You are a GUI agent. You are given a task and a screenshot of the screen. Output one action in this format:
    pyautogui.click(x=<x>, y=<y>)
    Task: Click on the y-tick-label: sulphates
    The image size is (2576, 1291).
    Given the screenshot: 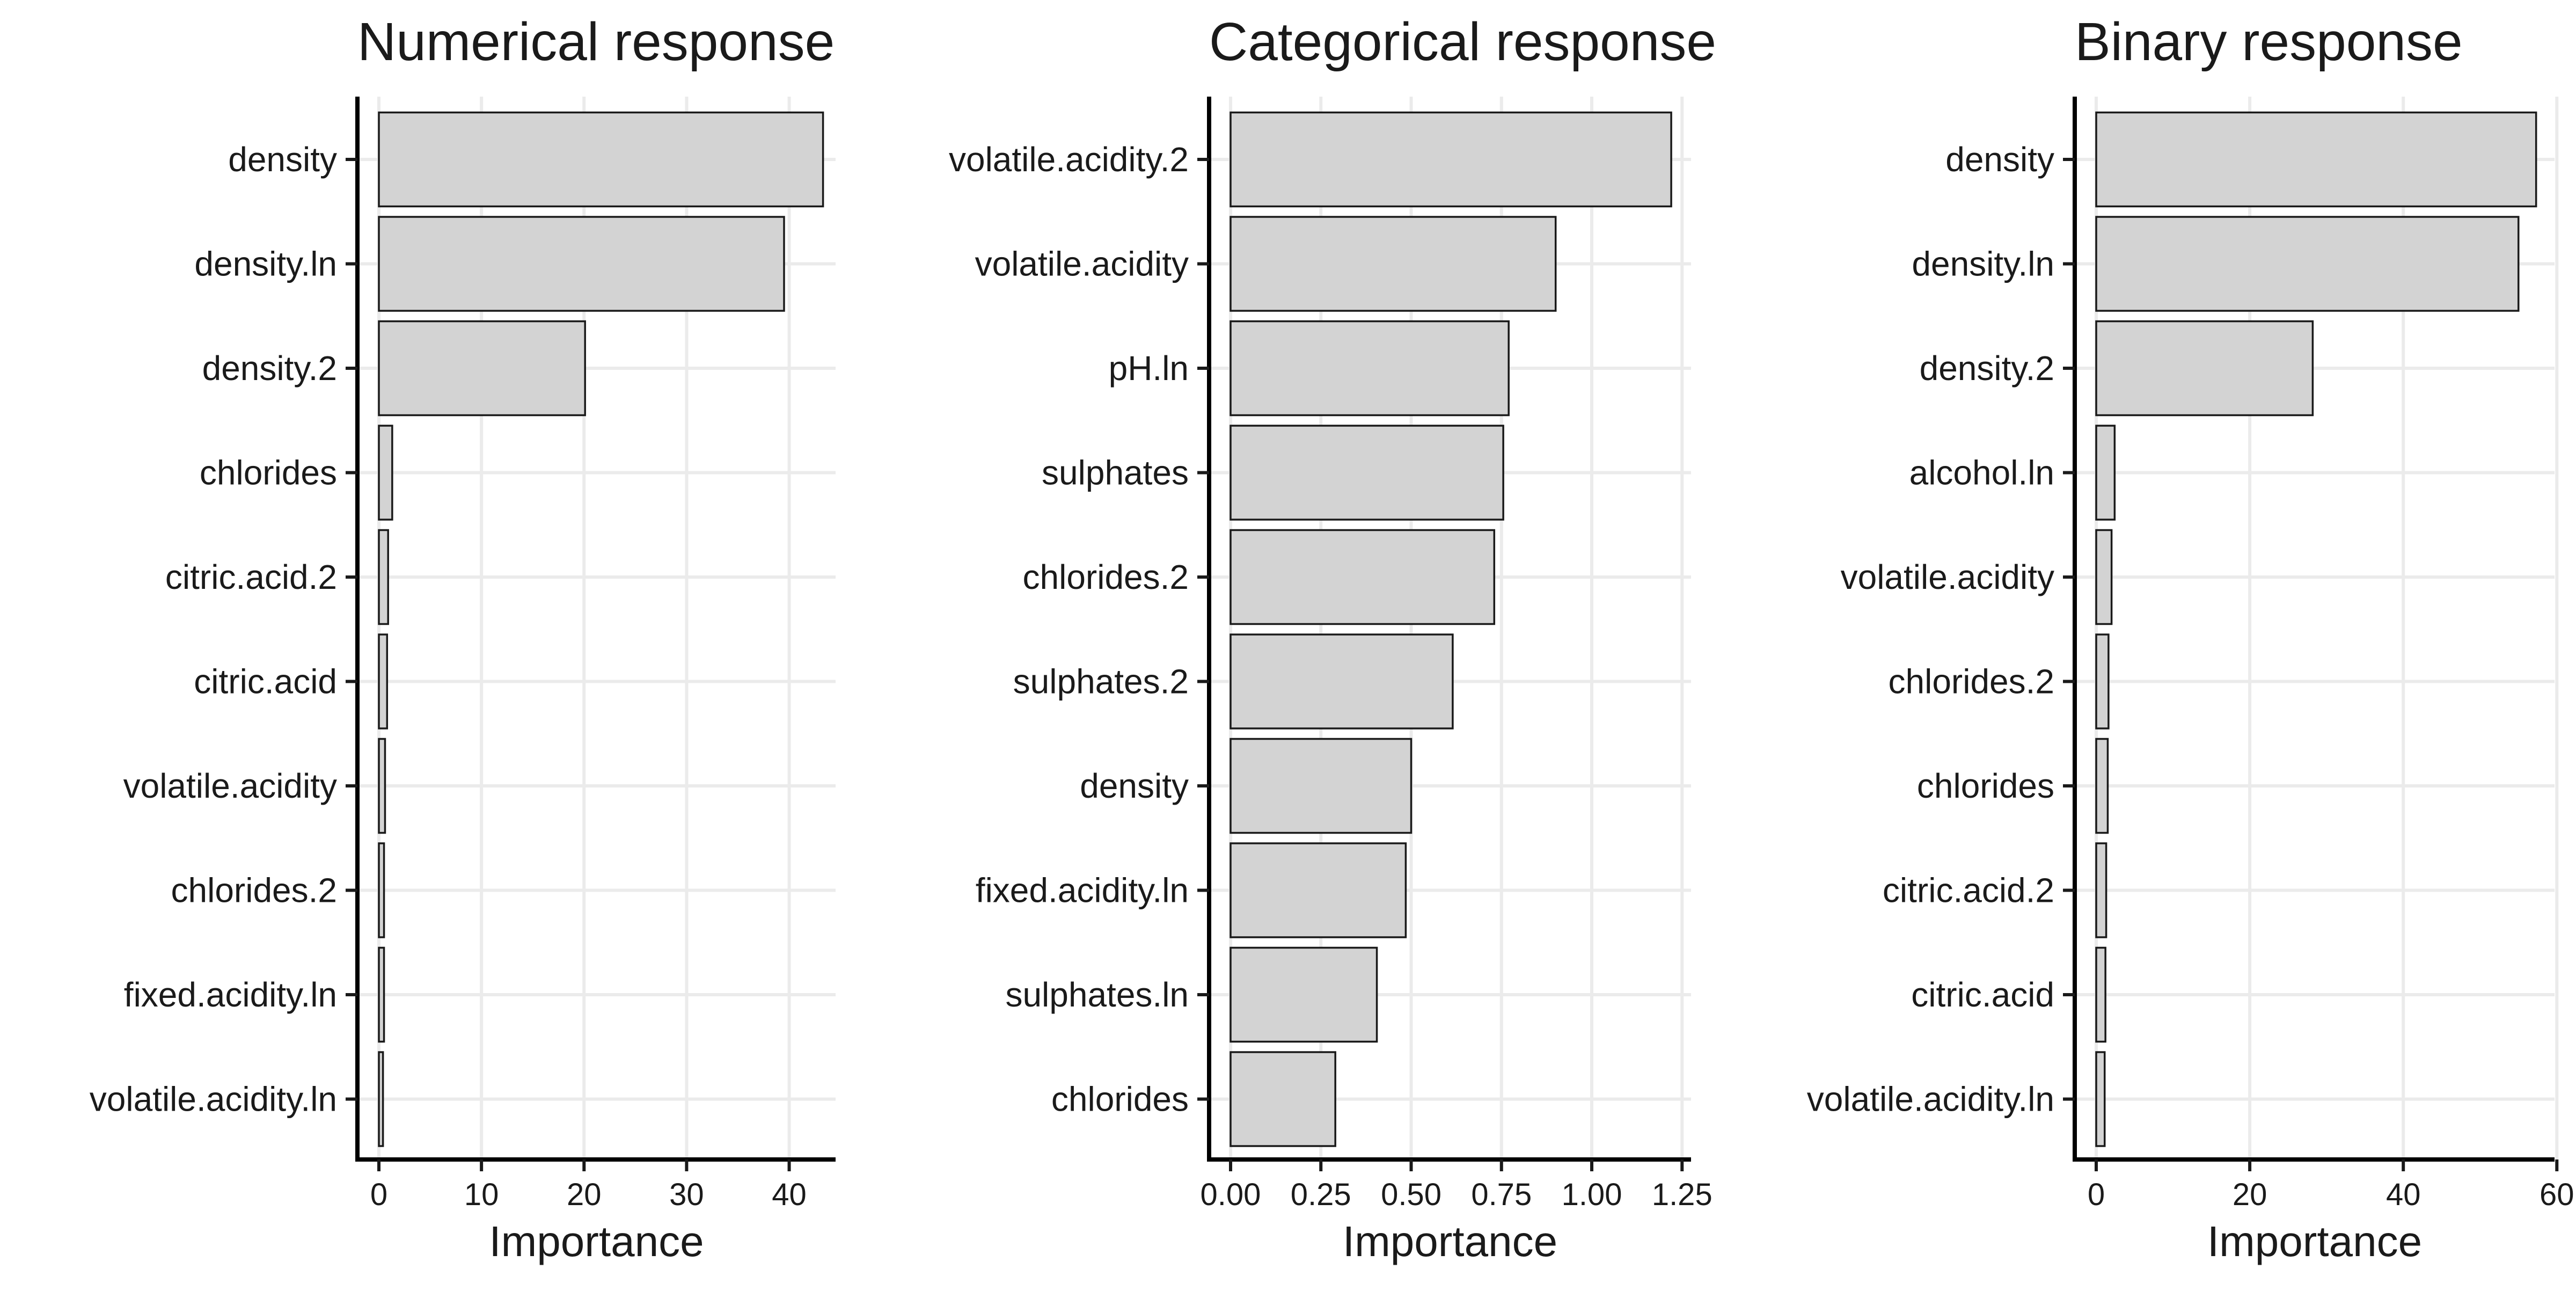 What is the action you would take?
    pyautogui.click(x=1115, y=473)
    